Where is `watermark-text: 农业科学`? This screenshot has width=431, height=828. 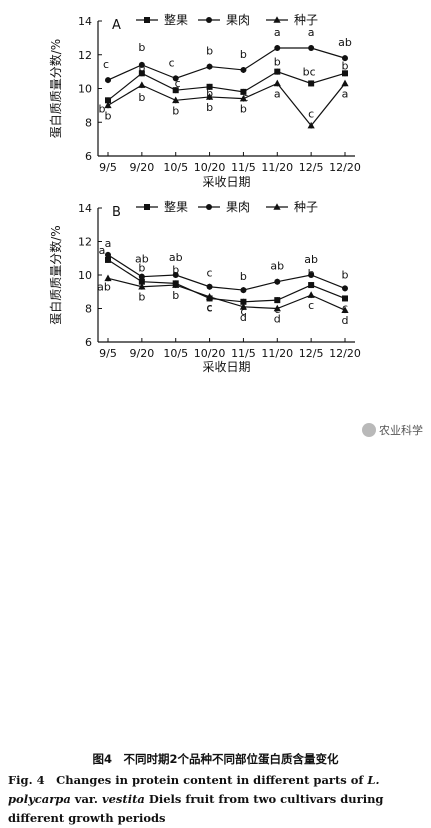 watermark-text: 农业科学 is located at coordinates (401, 430).